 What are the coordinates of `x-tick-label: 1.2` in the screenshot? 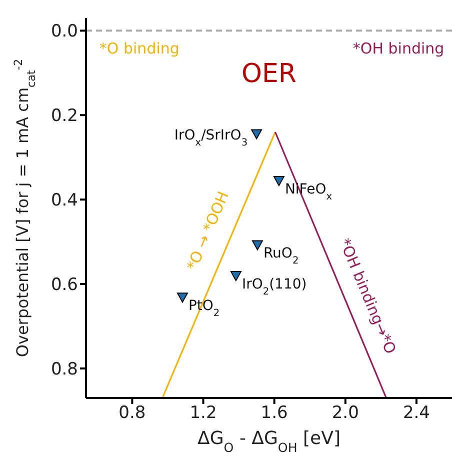 It's located at (203, 413).